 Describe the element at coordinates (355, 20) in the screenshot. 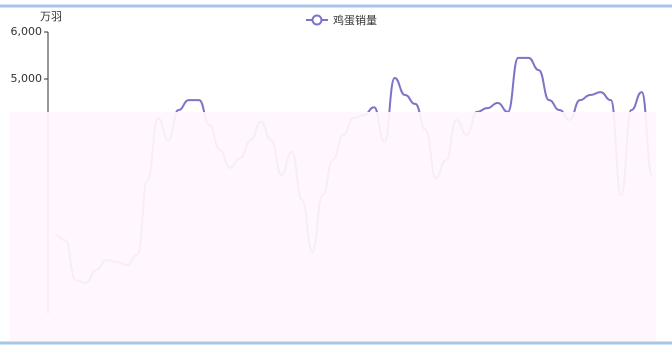

I see `legend-label: 鸡蛋销量` at that location.